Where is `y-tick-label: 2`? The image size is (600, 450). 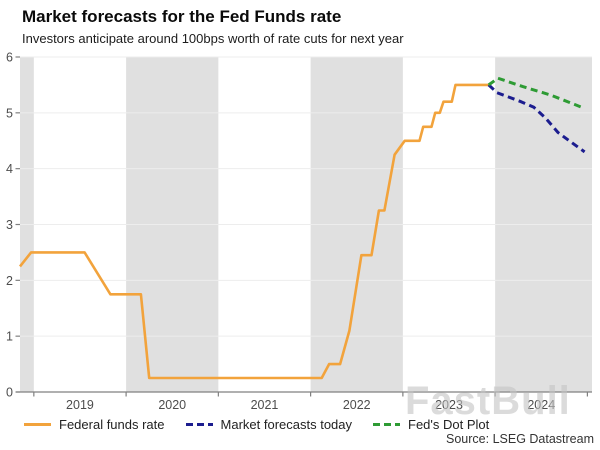
y-tick-label: 2 is located at coordinates (9, 281).